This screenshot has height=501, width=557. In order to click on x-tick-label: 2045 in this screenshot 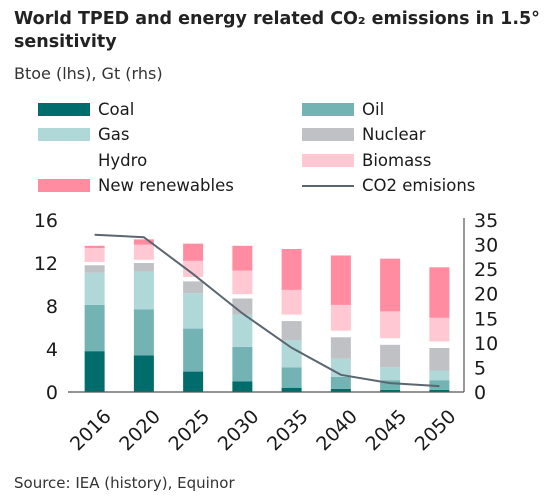, I will do `click(387, 431)`.